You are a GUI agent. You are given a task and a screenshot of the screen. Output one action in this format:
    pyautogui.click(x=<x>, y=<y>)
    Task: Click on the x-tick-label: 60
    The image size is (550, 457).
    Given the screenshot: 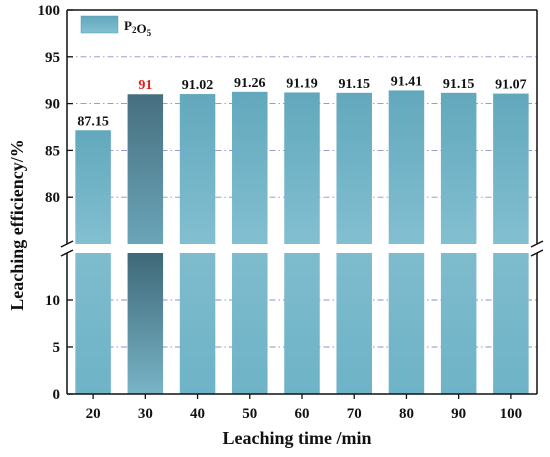 What is the action you would take?
    pyautogui.click(x=302, y=414)
    